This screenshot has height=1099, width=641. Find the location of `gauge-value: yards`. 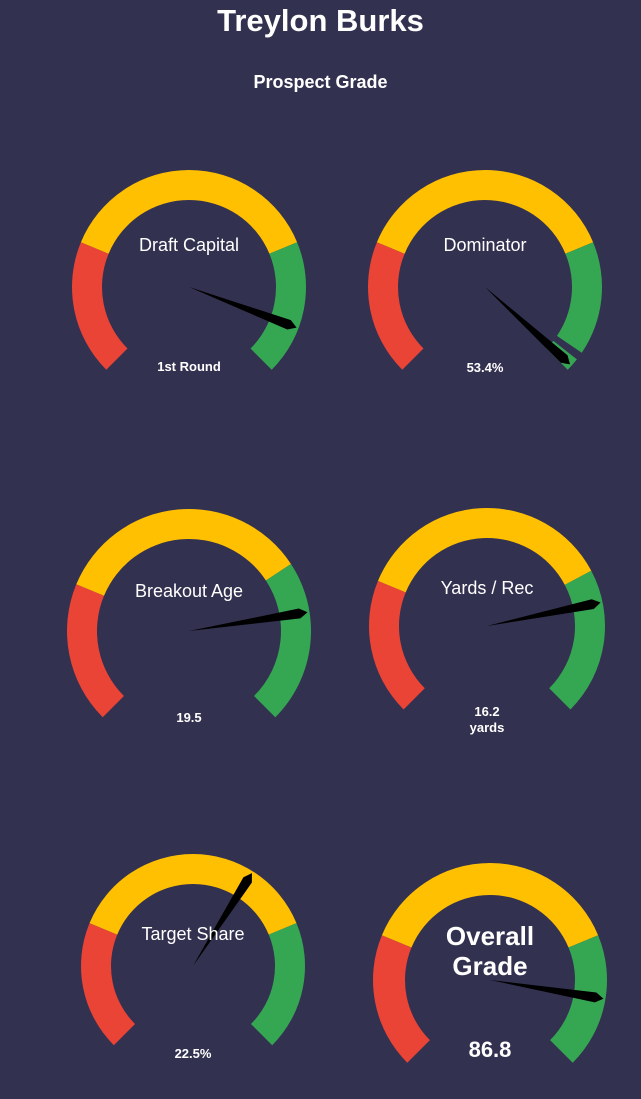

gauge-value: yards is located at coordinates (487, 727).